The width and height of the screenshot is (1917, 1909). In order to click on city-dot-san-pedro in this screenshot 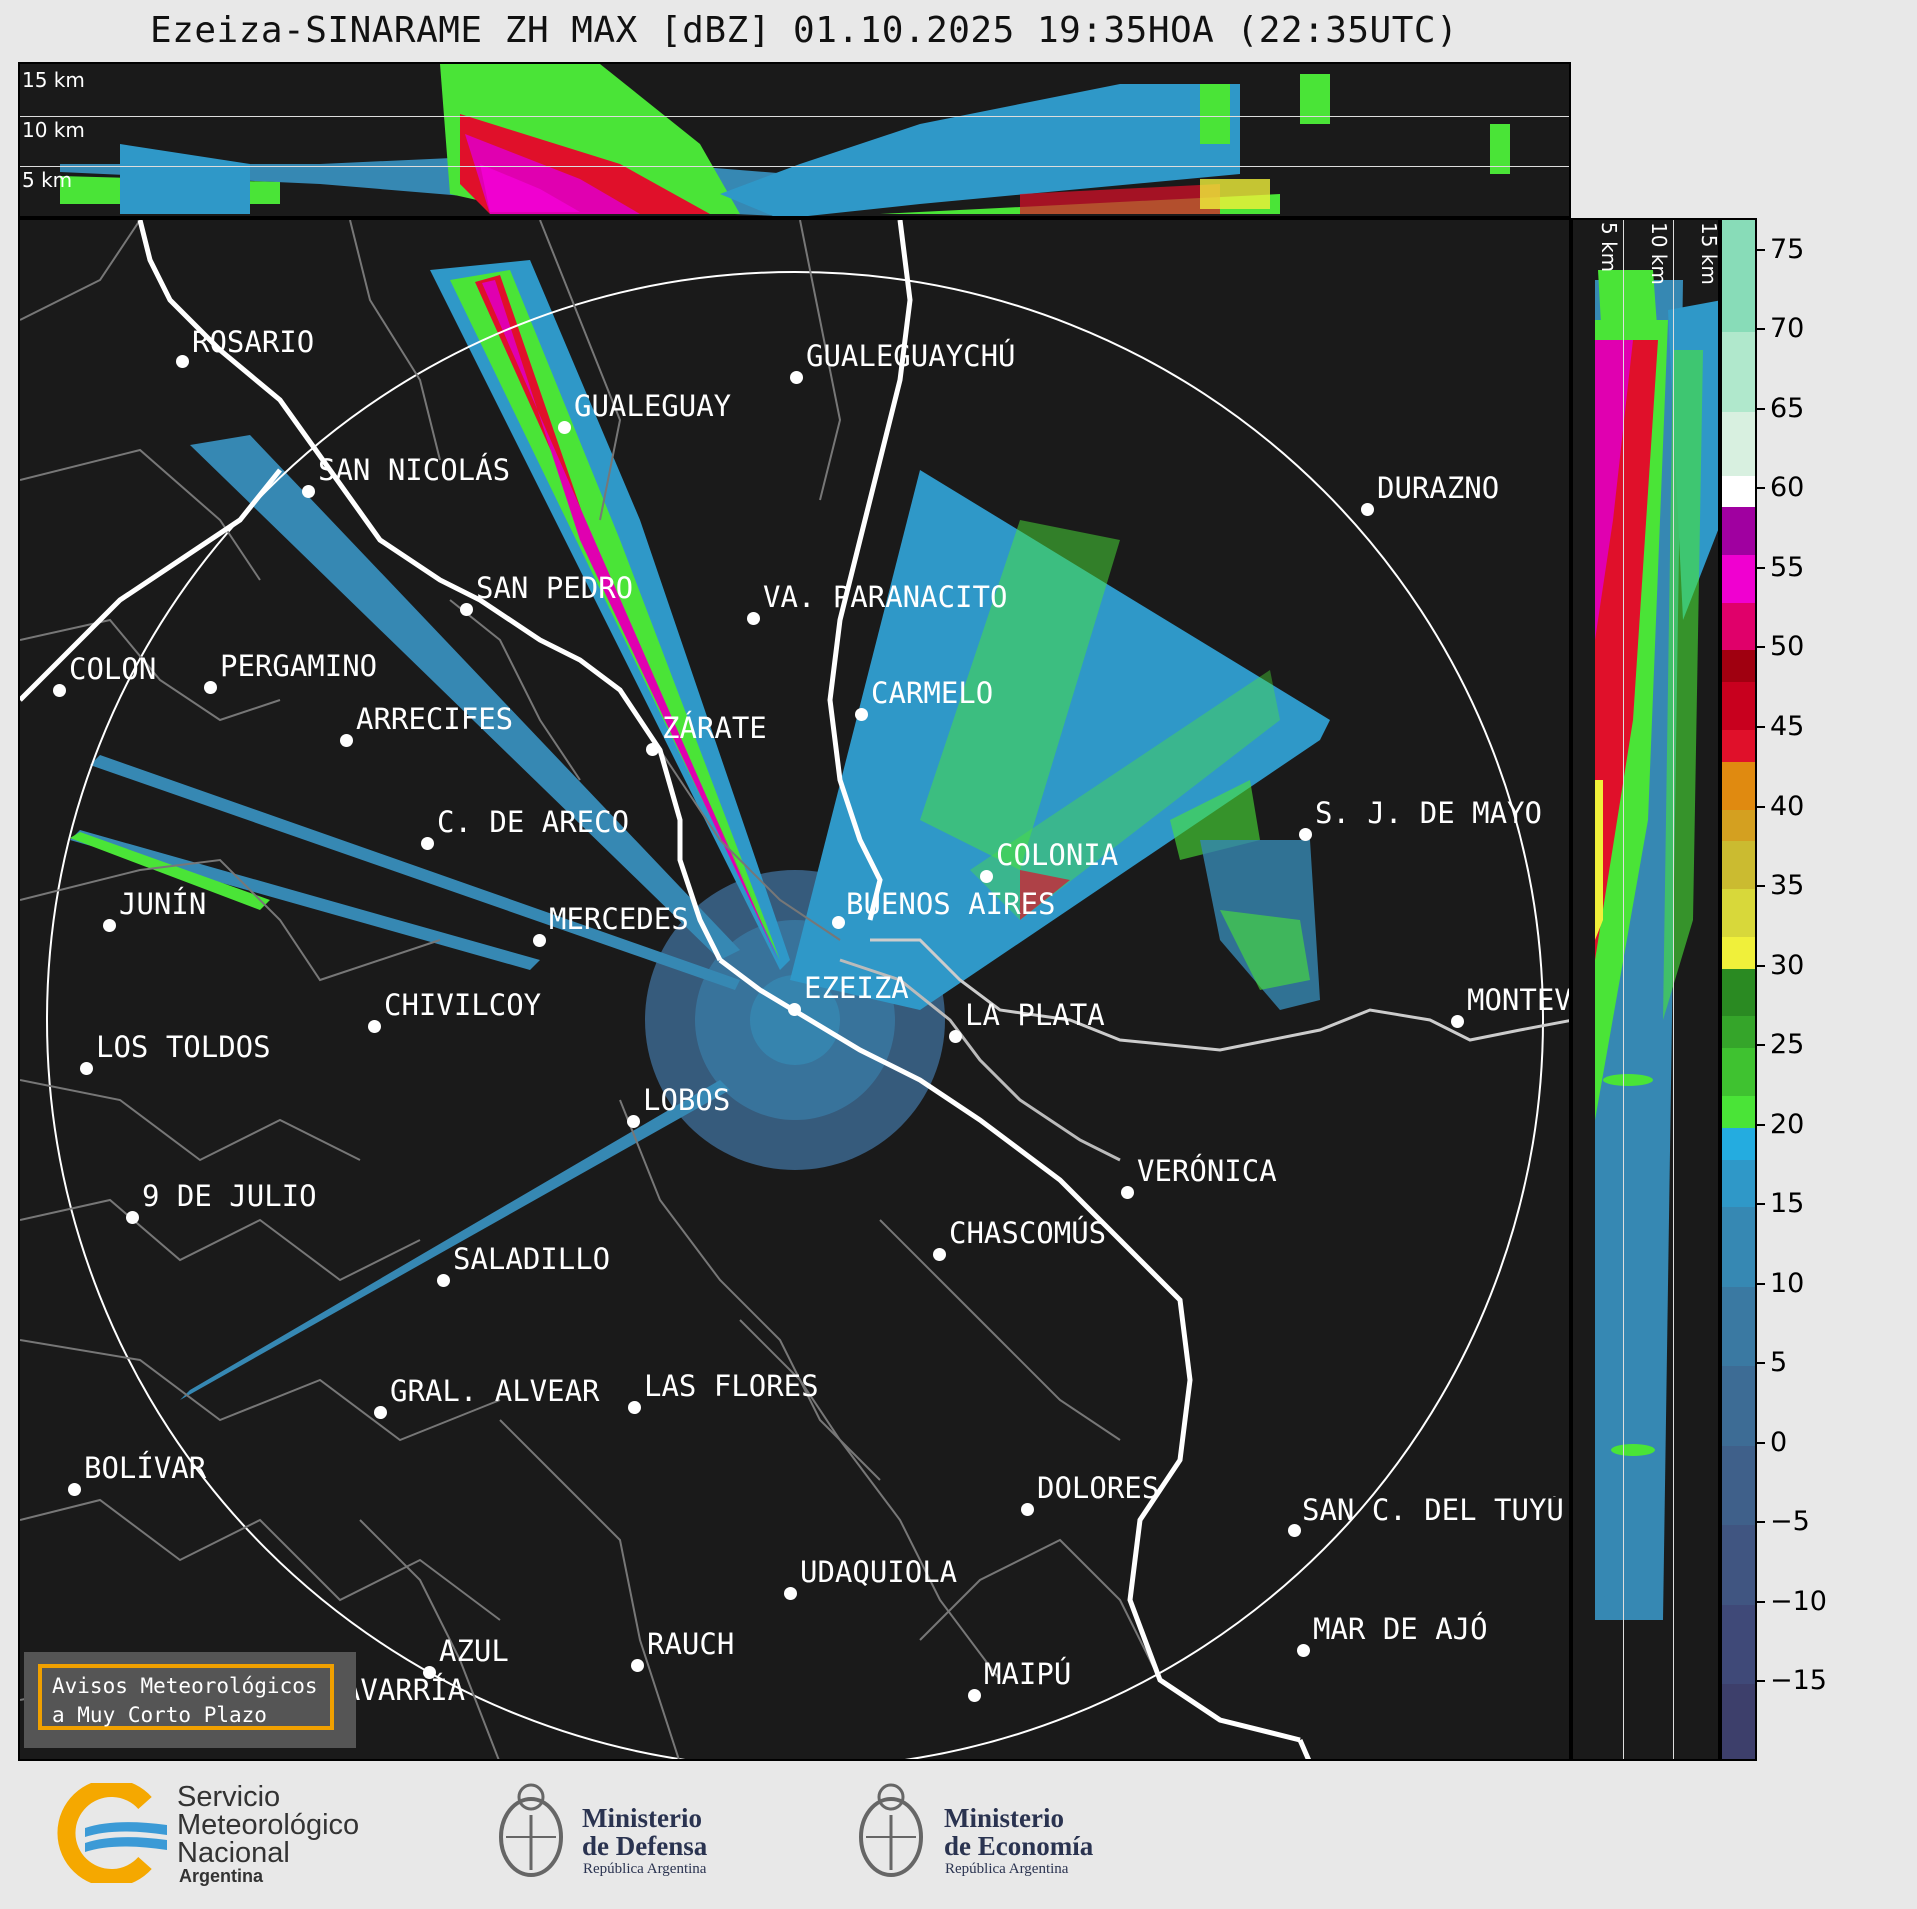, I will do `click(466, 609)`.